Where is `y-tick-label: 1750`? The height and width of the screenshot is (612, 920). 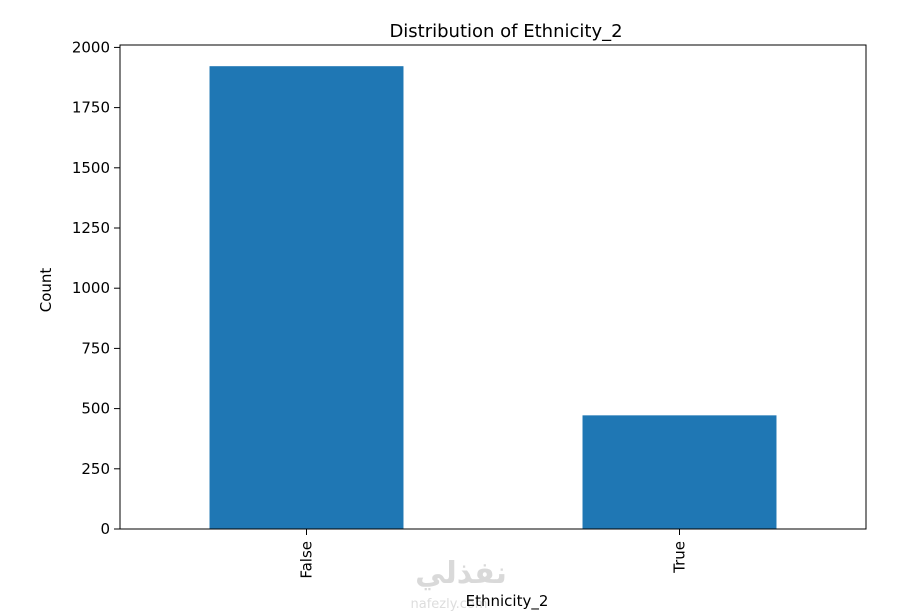 y-tick-label: 1750 is located at coordinates (91, 108).